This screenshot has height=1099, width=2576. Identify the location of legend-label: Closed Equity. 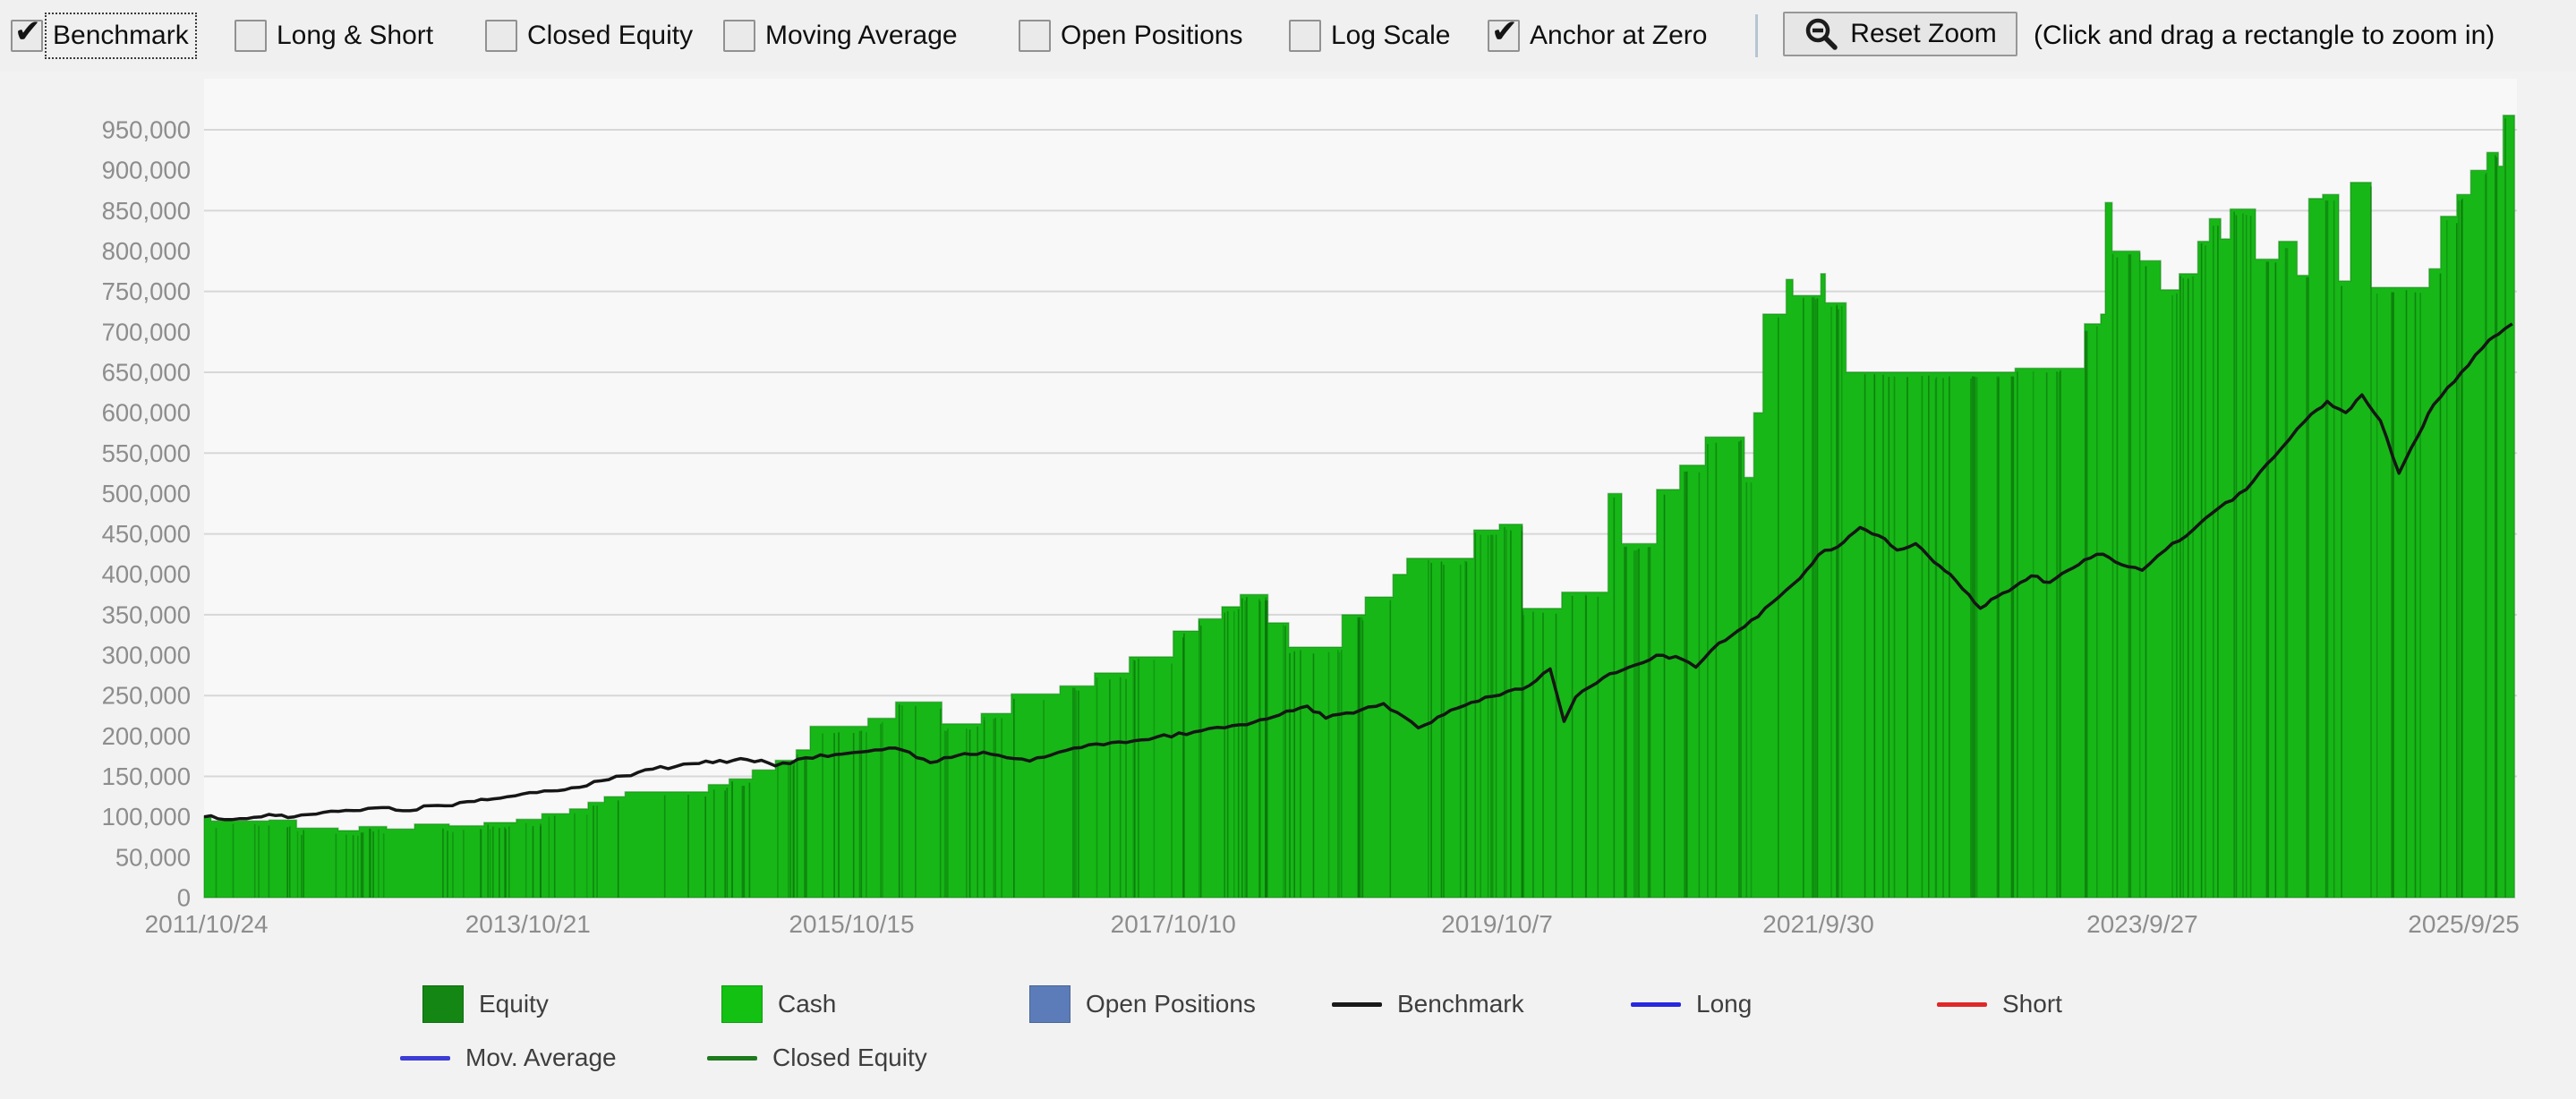
(849, 1057).